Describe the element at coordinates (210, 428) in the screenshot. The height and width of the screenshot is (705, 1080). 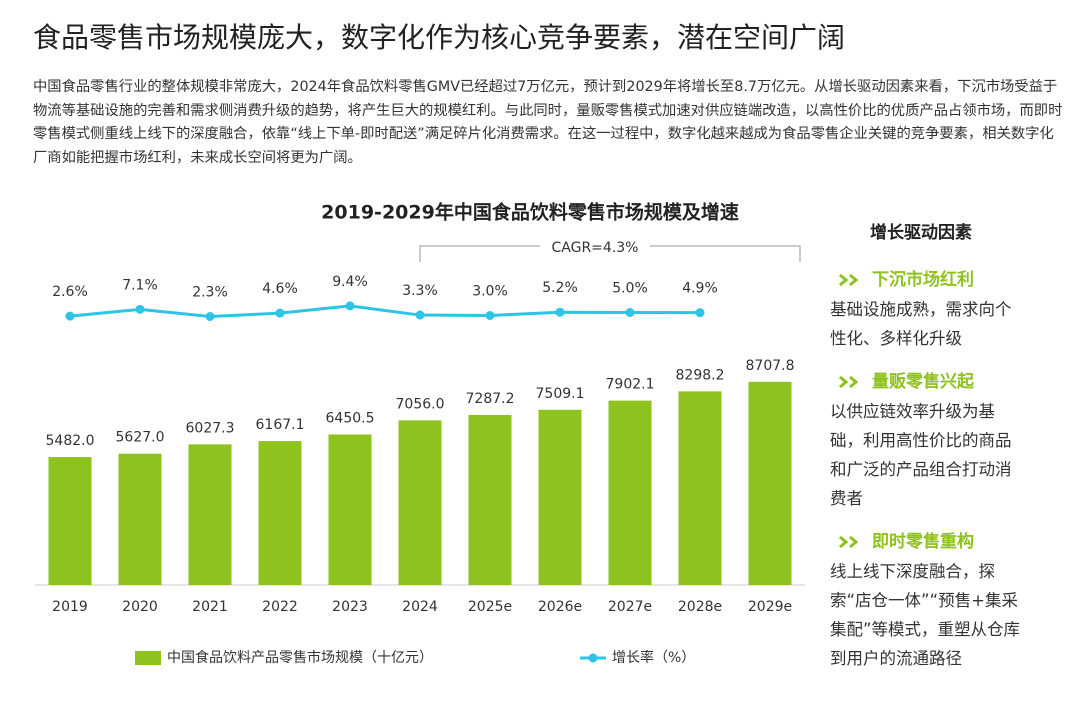
I see `bar-value-label: 6027.3` at that location.